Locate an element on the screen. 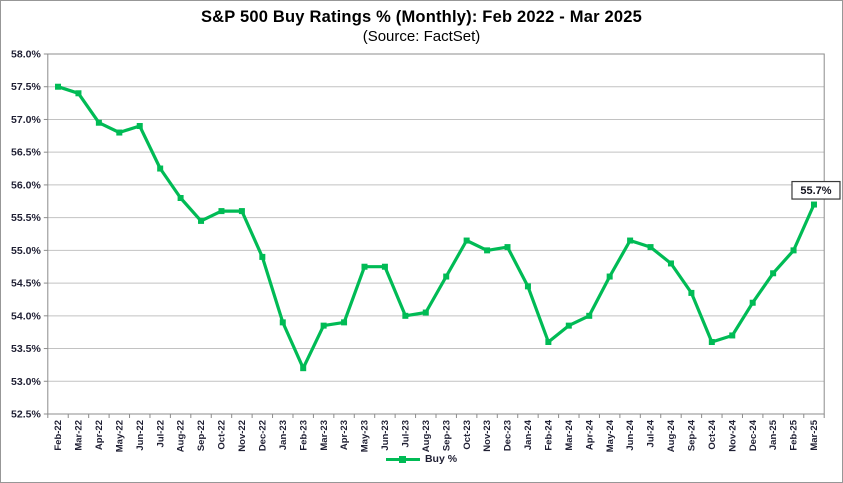 The image size is (843, 483). svg-text: Mar-24 is located at coordinates (569, 434).